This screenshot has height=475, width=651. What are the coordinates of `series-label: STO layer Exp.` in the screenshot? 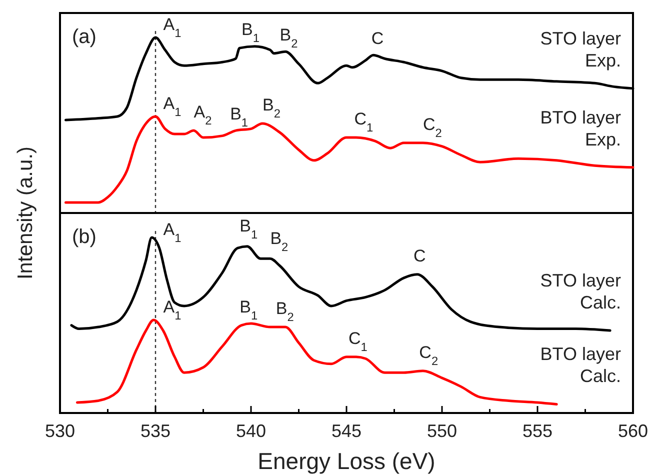 It's located at (580, 49).